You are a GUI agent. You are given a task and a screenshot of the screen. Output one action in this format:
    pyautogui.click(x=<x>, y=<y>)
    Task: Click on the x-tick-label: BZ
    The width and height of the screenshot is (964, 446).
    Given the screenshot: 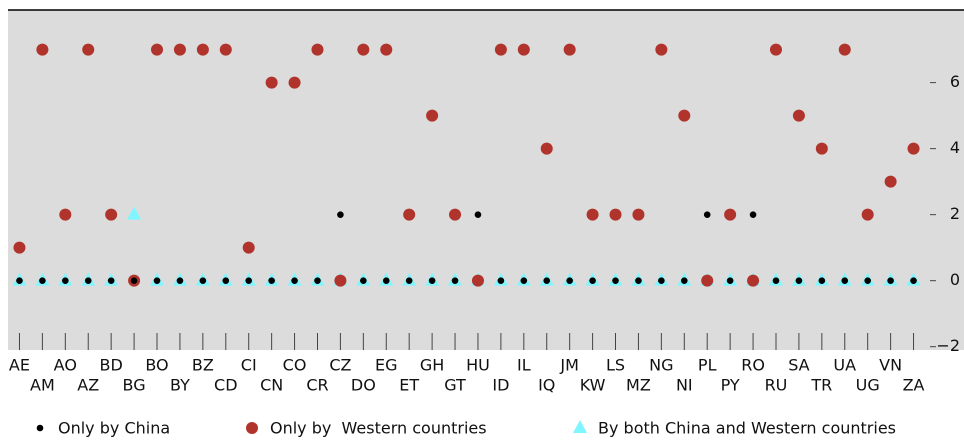 What is the action you would take?
    pyautogui.click(x=203, y=365)
    